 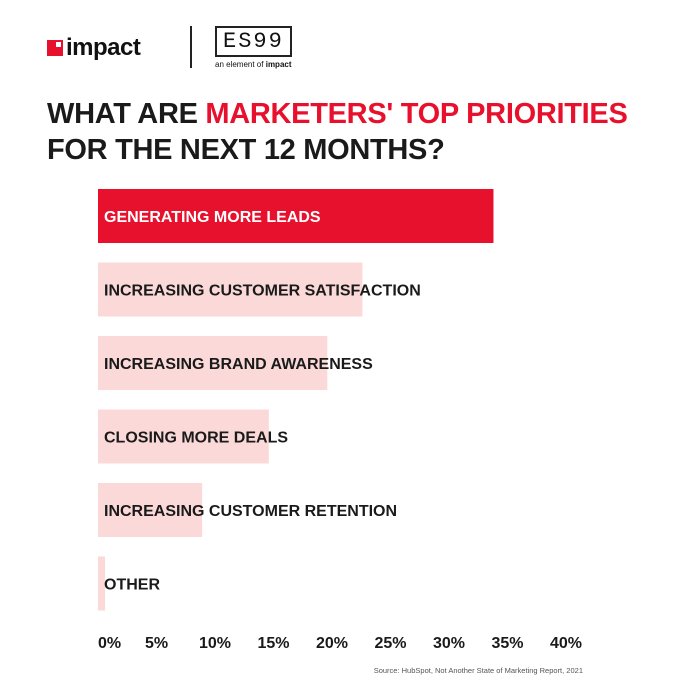 What do you see at coordinates (191, 47) in the screenshot?
I see `logo-divider` at bounding box center [191, 47].